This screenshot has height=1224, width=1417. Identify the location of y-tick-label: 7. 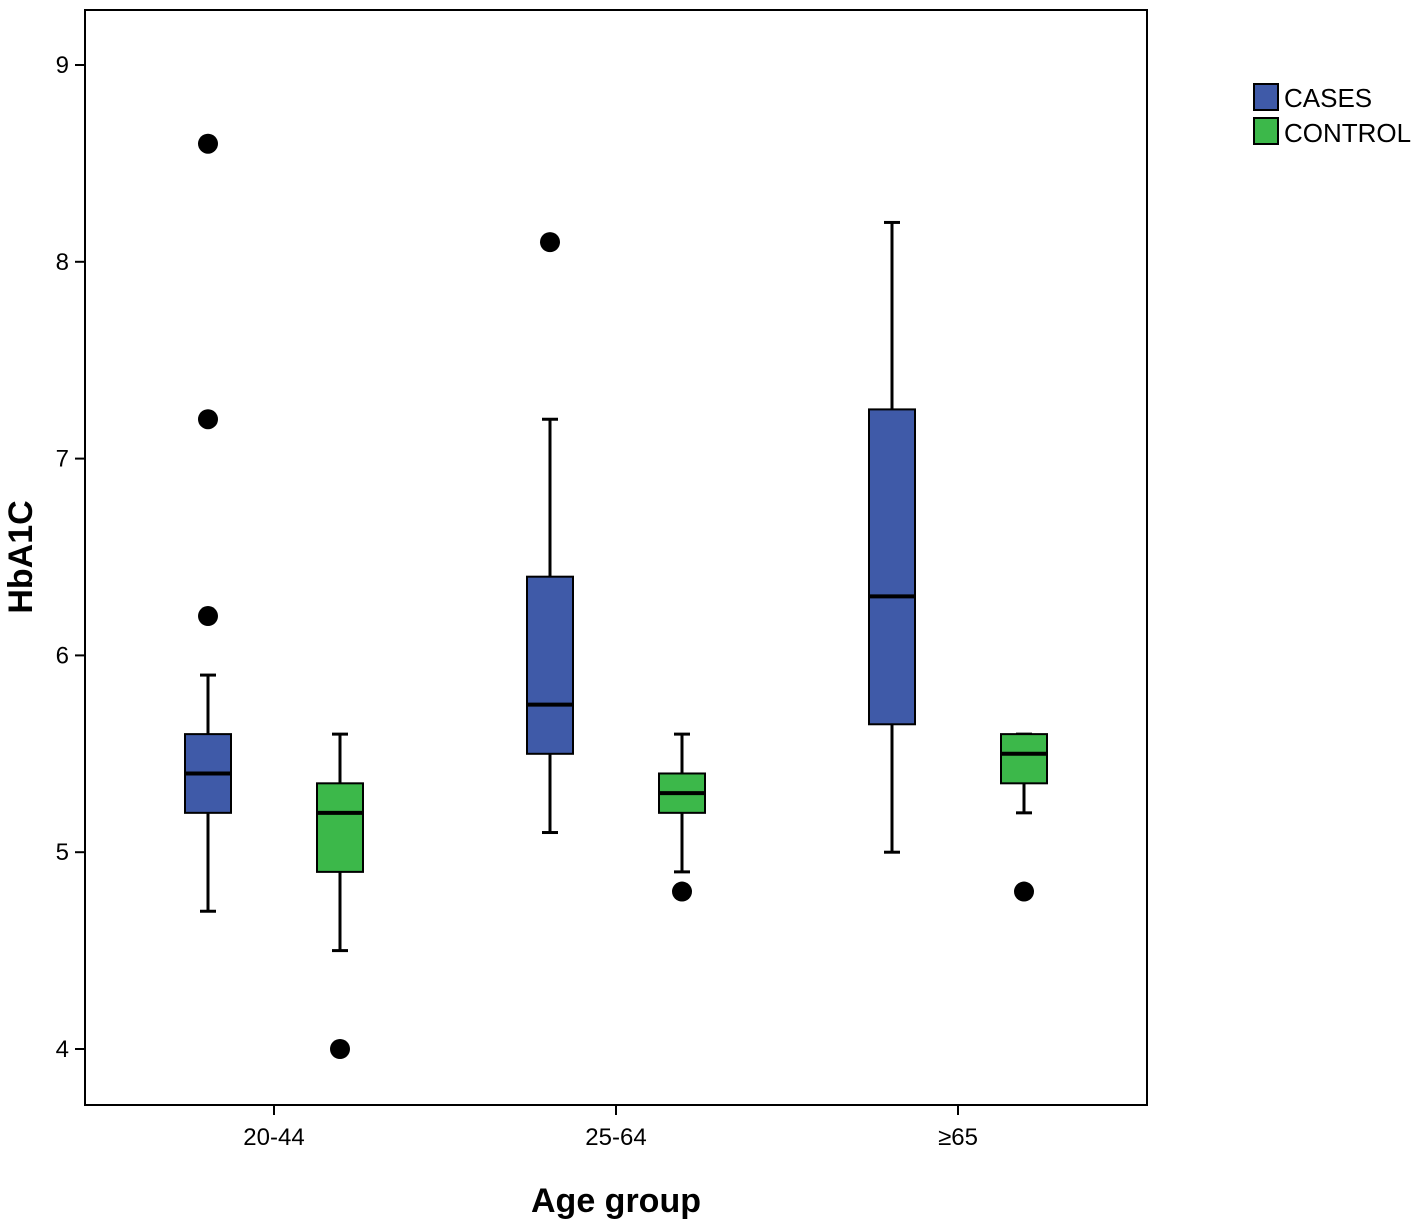
(62, 459).